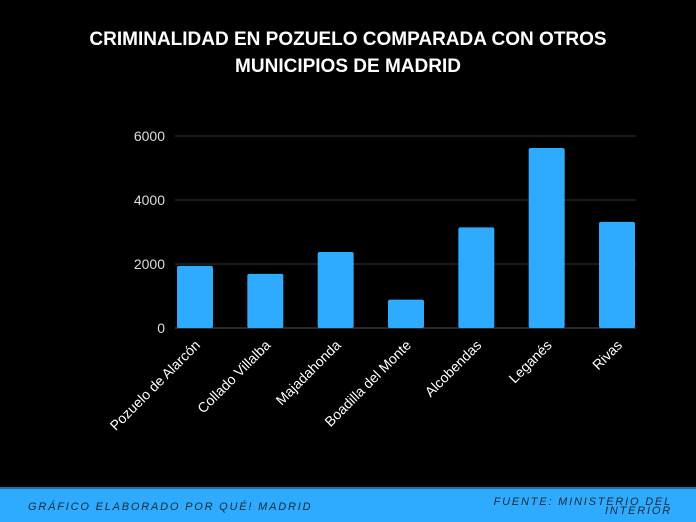 This screenshot has height=522, width=696. Describe the element at coordinates (529, 361) in the screenshot. I see `x-tick-label: Leganés` at that location.